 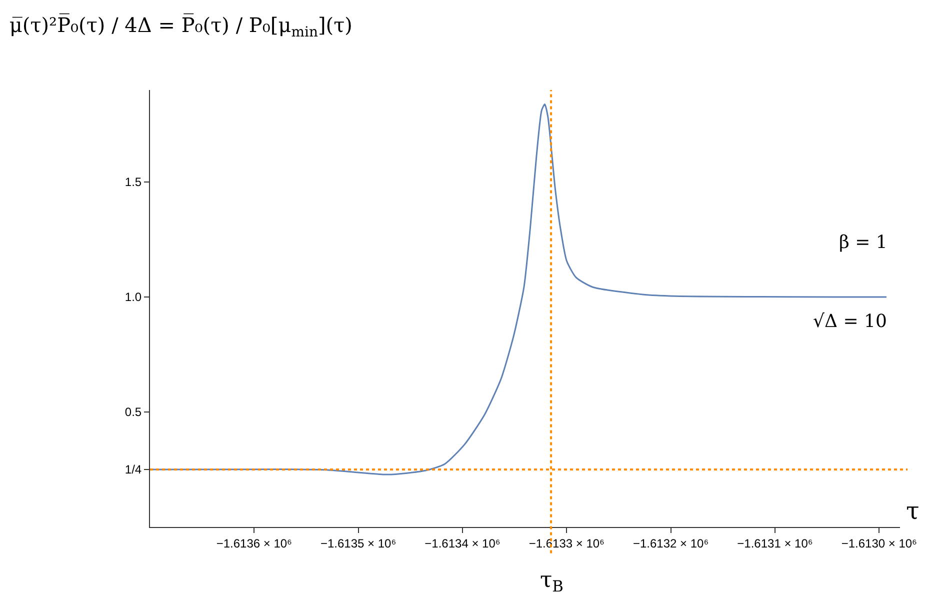 What do you see at coordinates (566, 543) in the screenshot?
I see `x-tick-label: −1.6133 × 10⁶` at bounding box center [566, 543].